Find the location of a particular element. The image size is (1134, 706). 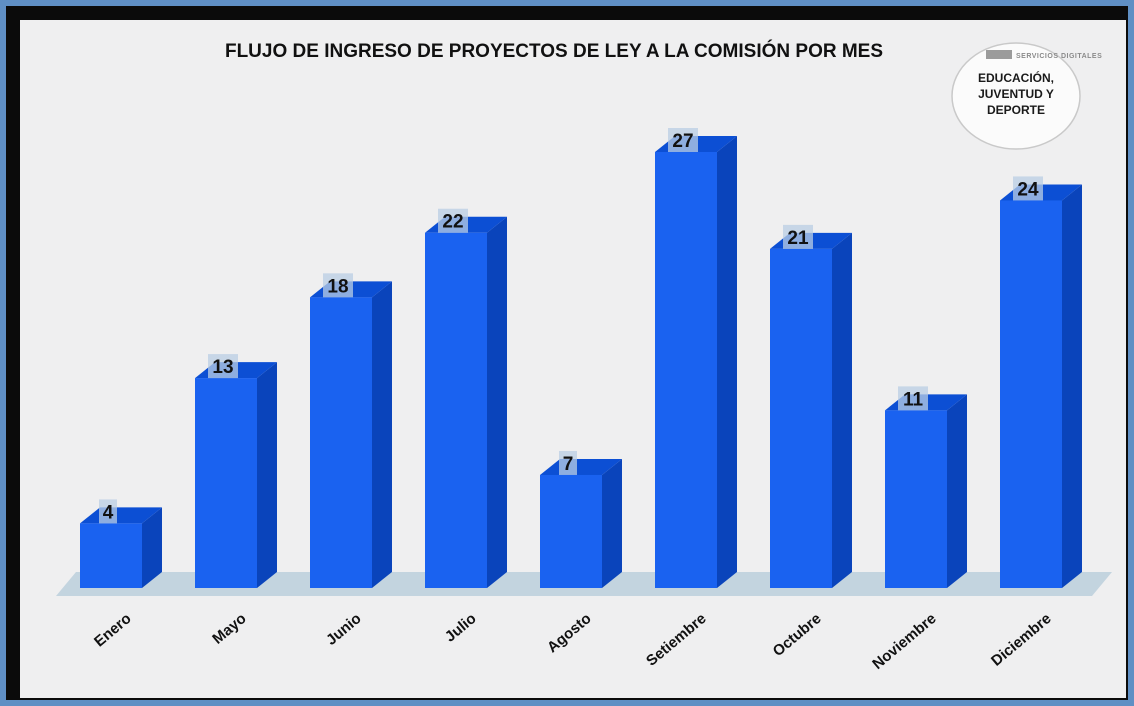

value-label-box-julio is located at coordinates (453, 220).